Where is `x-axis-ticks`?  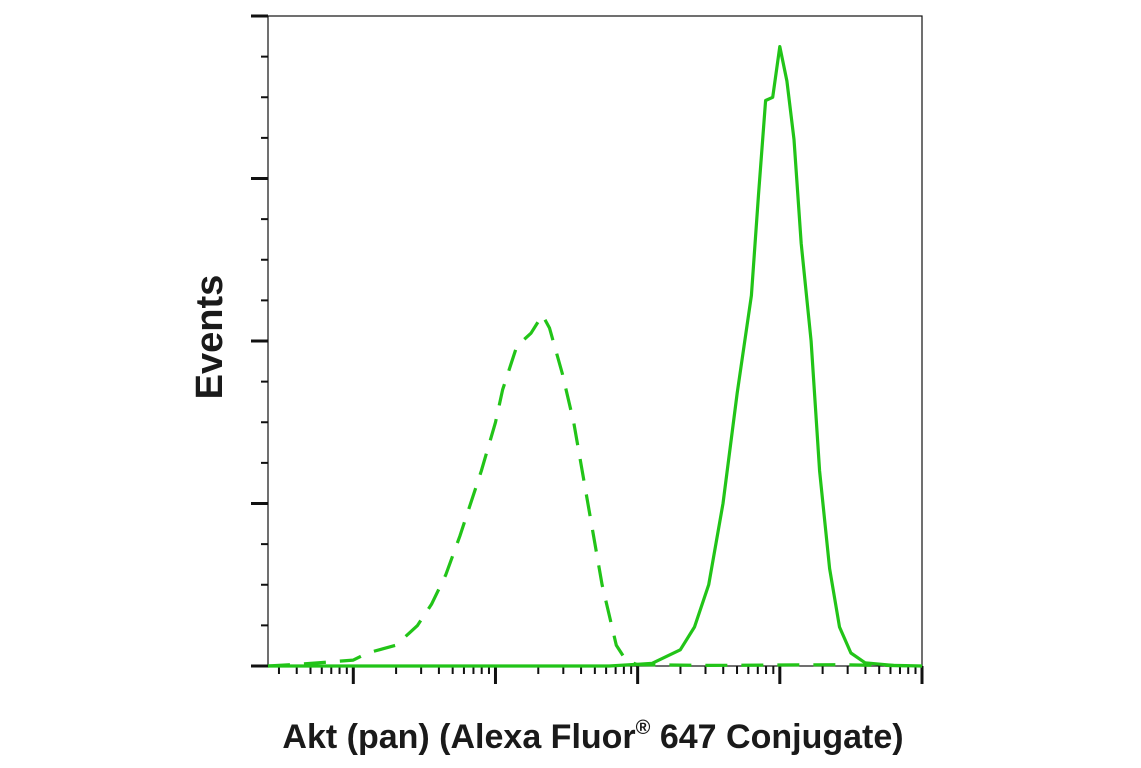
x-axis-ticks is located at coordinates (600, 675).